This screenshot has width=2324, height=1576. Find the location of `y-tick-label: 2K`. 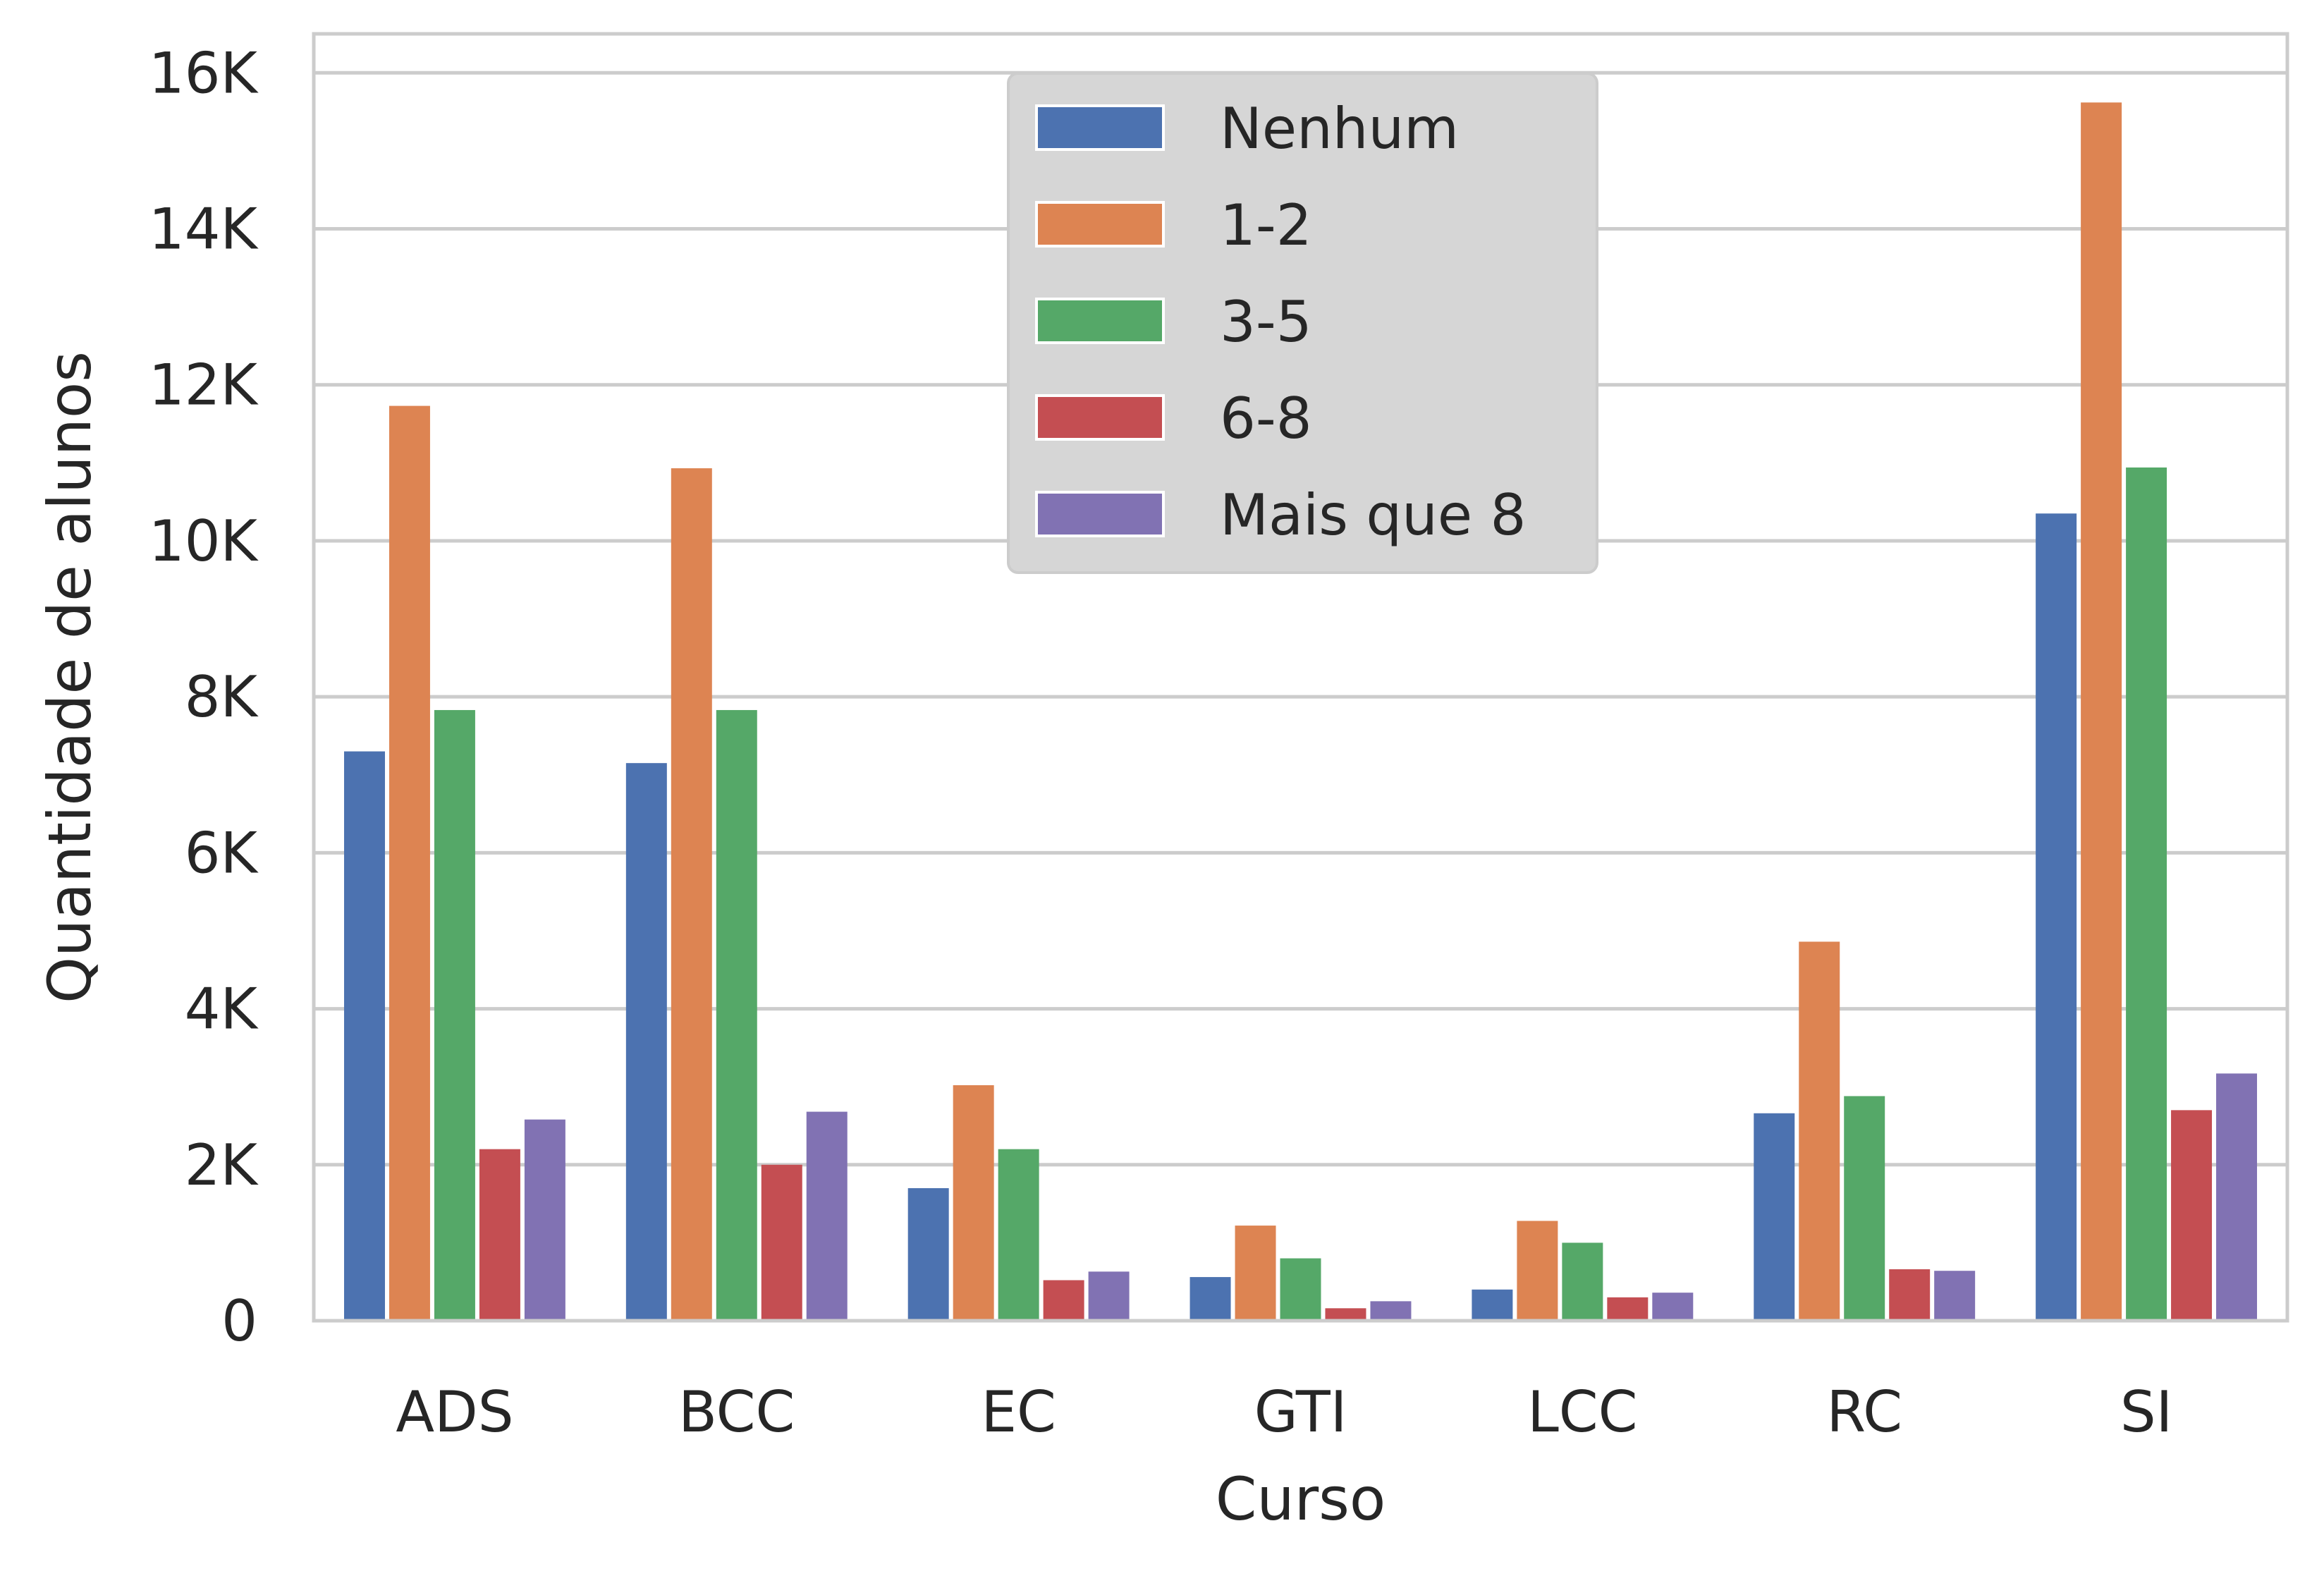

y-tick-label: 2K is located at coordinates (222, 1165).